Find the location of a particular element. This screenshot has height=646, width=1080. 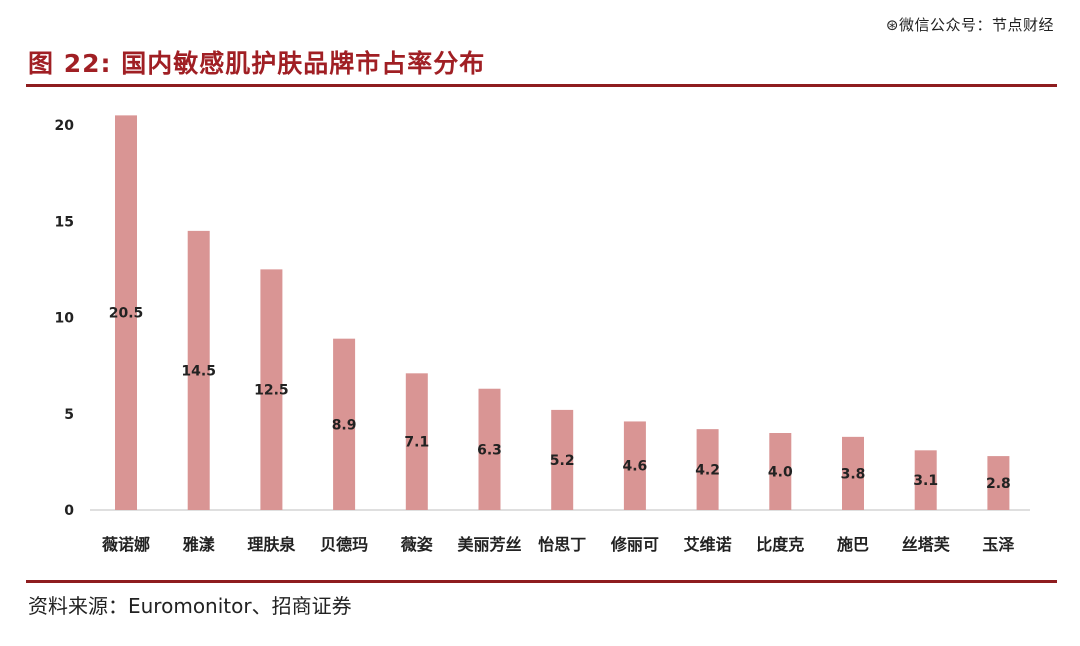

x-category-label: 怡思丁 is located at coordinates (562, 544).